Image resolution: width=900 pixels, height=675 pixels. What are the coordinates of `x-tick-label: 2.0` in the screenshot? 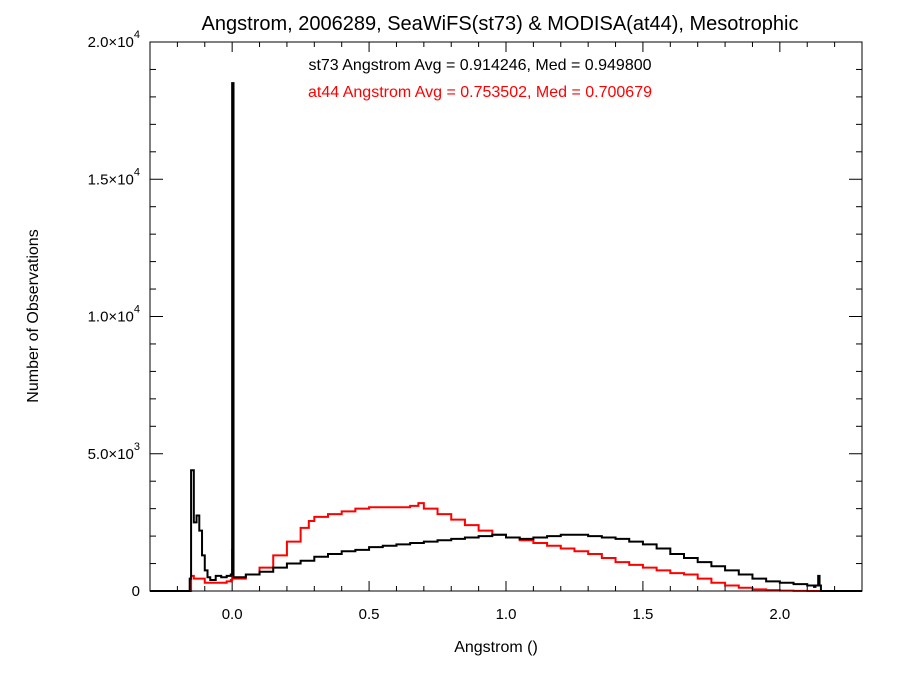 It's located at (779, 614).